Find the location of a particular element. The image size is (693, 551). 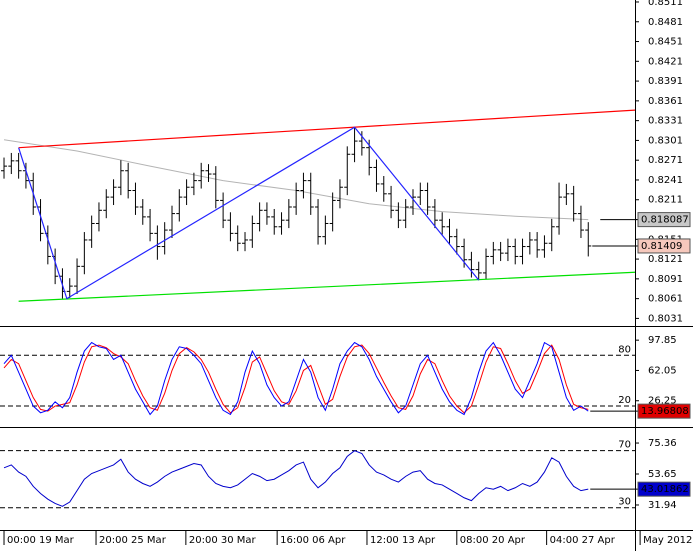

x-tick-label: 16:00 06 Apr is located at coordinates (313, 540).